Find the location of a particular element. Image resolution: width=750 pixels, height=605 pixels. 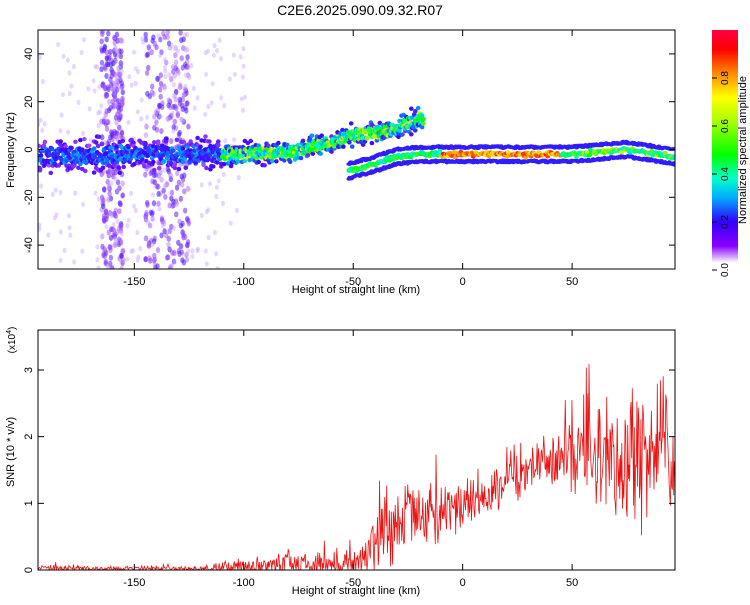

snr-x-tick-label: 50 is located at coordinates (572, 583).